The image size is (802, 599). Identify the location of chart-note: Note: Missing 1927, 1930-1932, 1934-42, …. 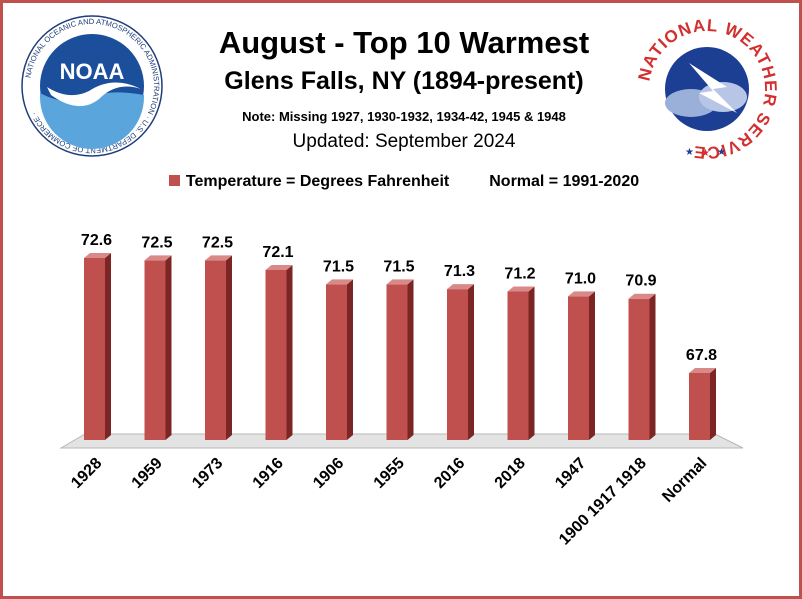
(404, 116).